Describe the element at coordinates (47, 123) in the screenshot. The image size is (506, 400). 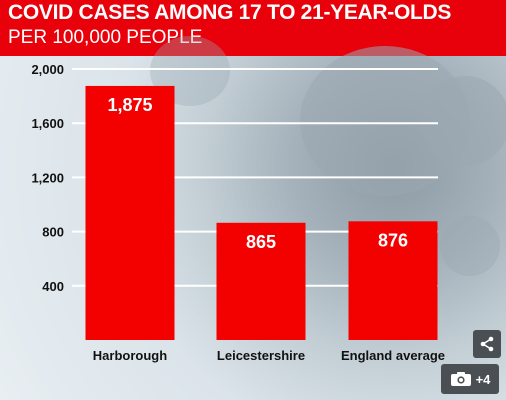
I see `y-tick-label: 1,600` at that location.